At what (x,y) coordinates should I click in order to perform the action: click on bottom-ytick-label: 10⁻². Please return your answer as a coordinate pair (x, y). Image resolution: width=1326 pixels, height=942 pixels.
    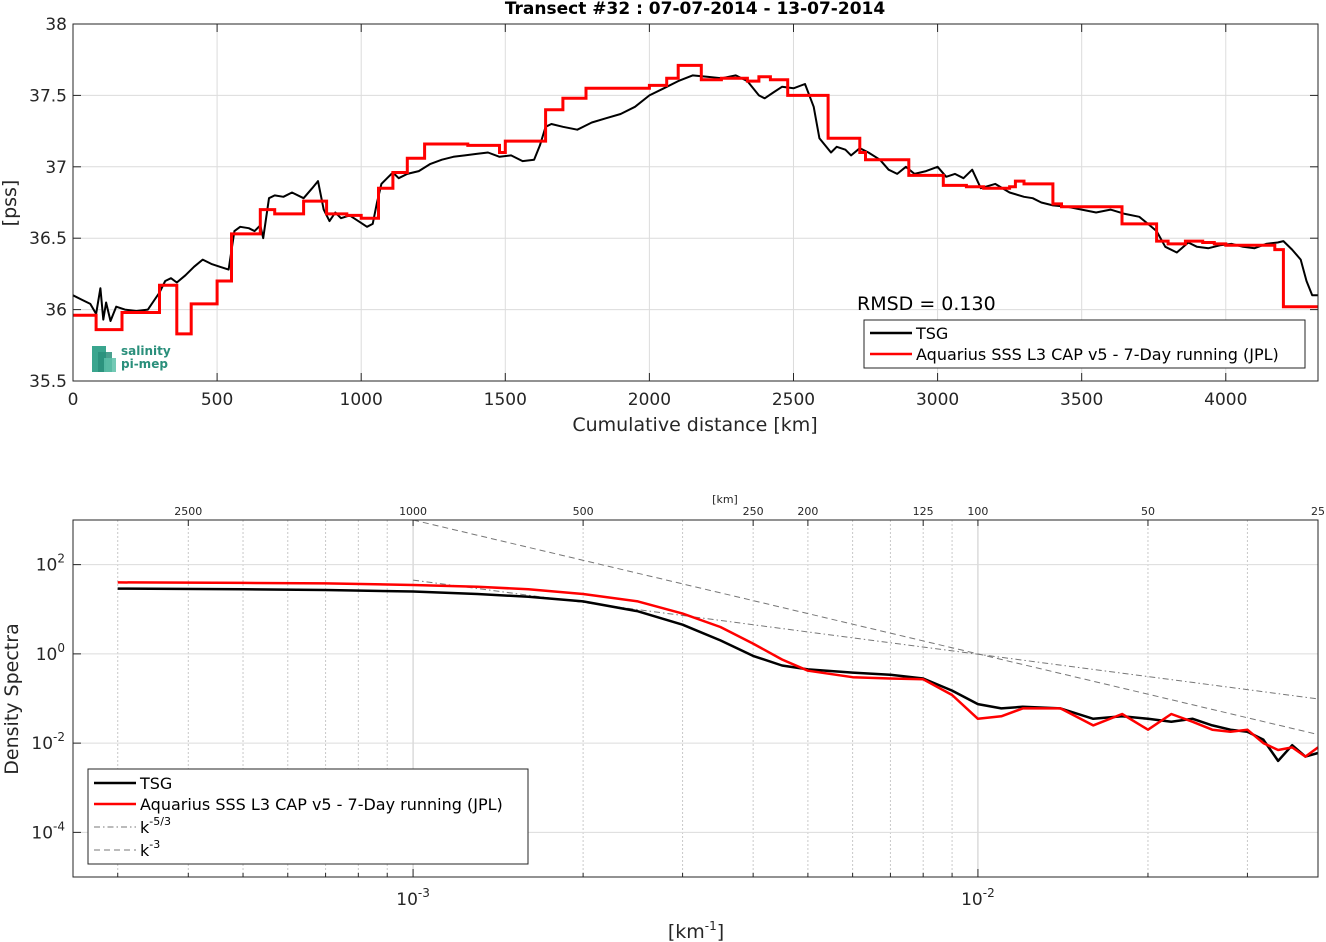
    Looking at the image, I should click on (48, 742).